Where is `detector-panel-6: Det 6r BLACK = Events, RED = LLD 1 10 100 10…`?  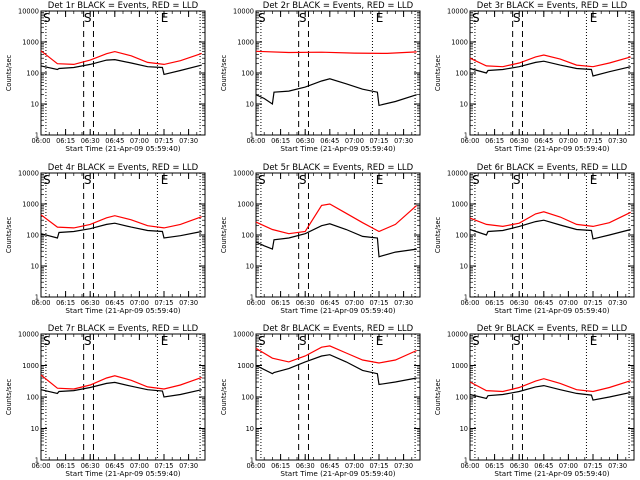
detector-panel-6: Det 6r BLACK = Events, RED = LLD 1 10 100 10… is located at coordinates (534, 239).